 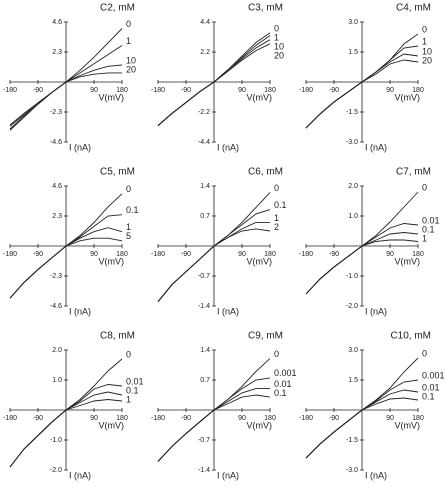 What do you see at coordinates (205, 22) in the screenshot?
I see `y-tick-label: 4.4` at bounding box center [205, 22].